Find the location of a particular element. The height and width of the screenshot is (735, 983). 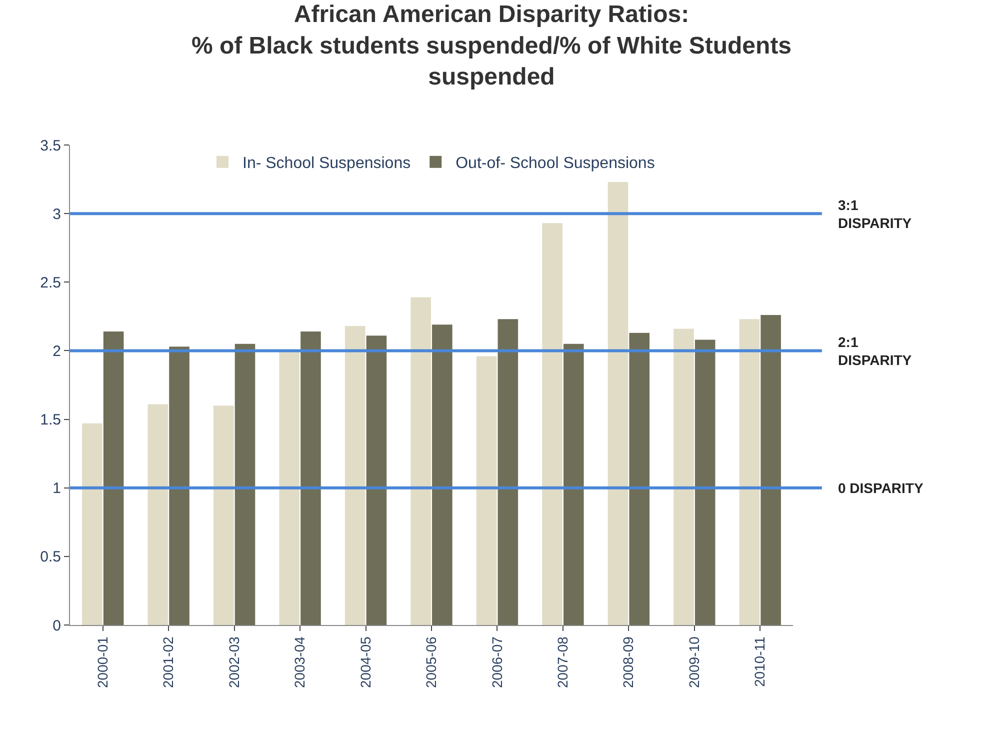

y-tick-label: 3 is located at coordinates (56, 214).